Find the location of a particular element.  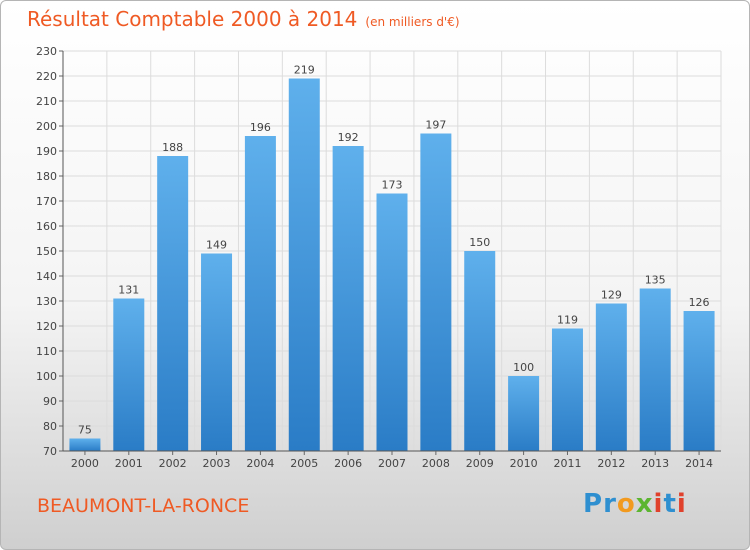

y-tick-label: 230 is located at coordinates (46, 51).